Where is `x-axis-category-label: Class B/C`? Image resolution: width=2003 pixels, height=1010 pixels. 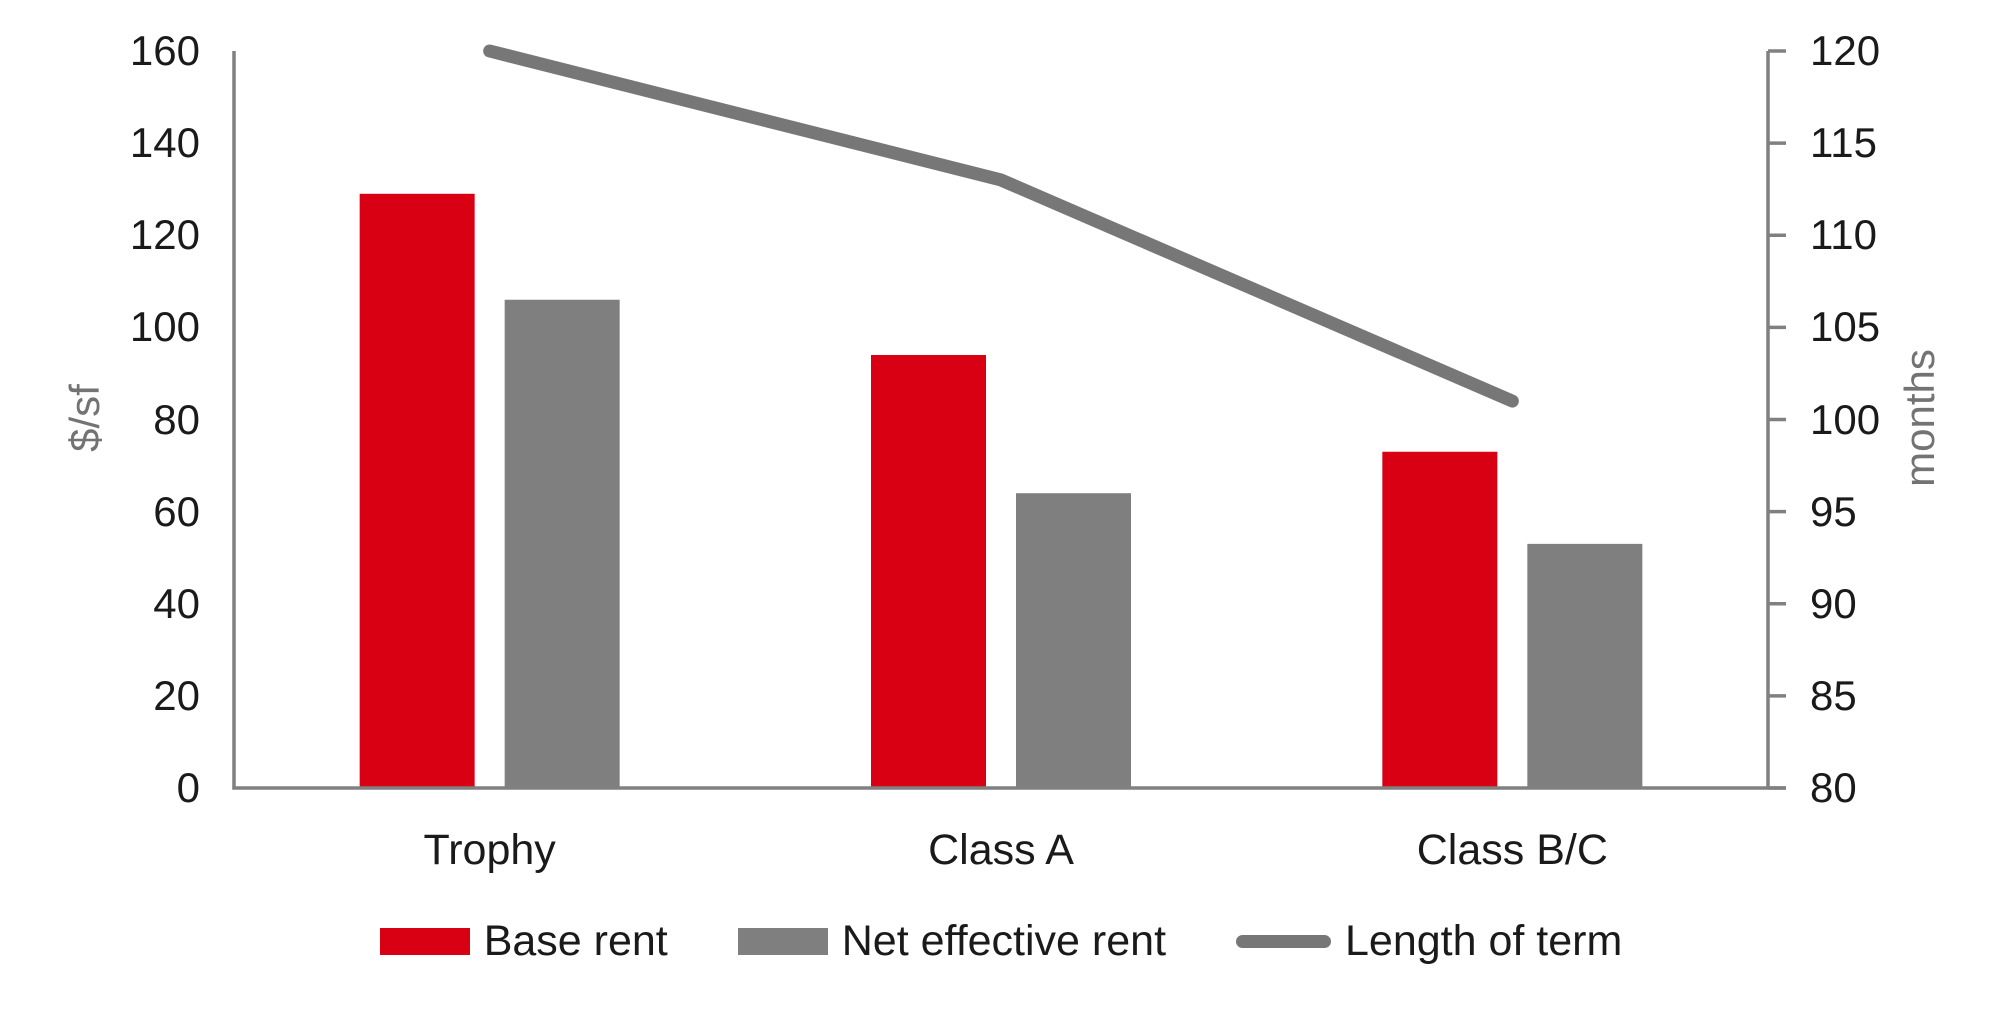
x-axis-category-label: Class B/C is located at coordinates (1512, 850).